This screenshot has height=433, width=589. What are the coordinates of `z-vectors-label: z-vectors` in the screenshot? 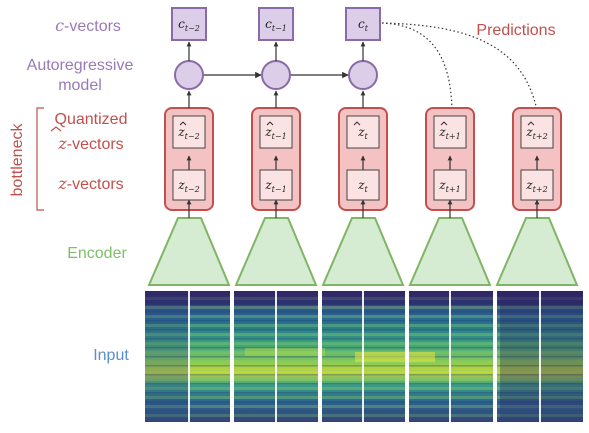 It's located at (90, 183).